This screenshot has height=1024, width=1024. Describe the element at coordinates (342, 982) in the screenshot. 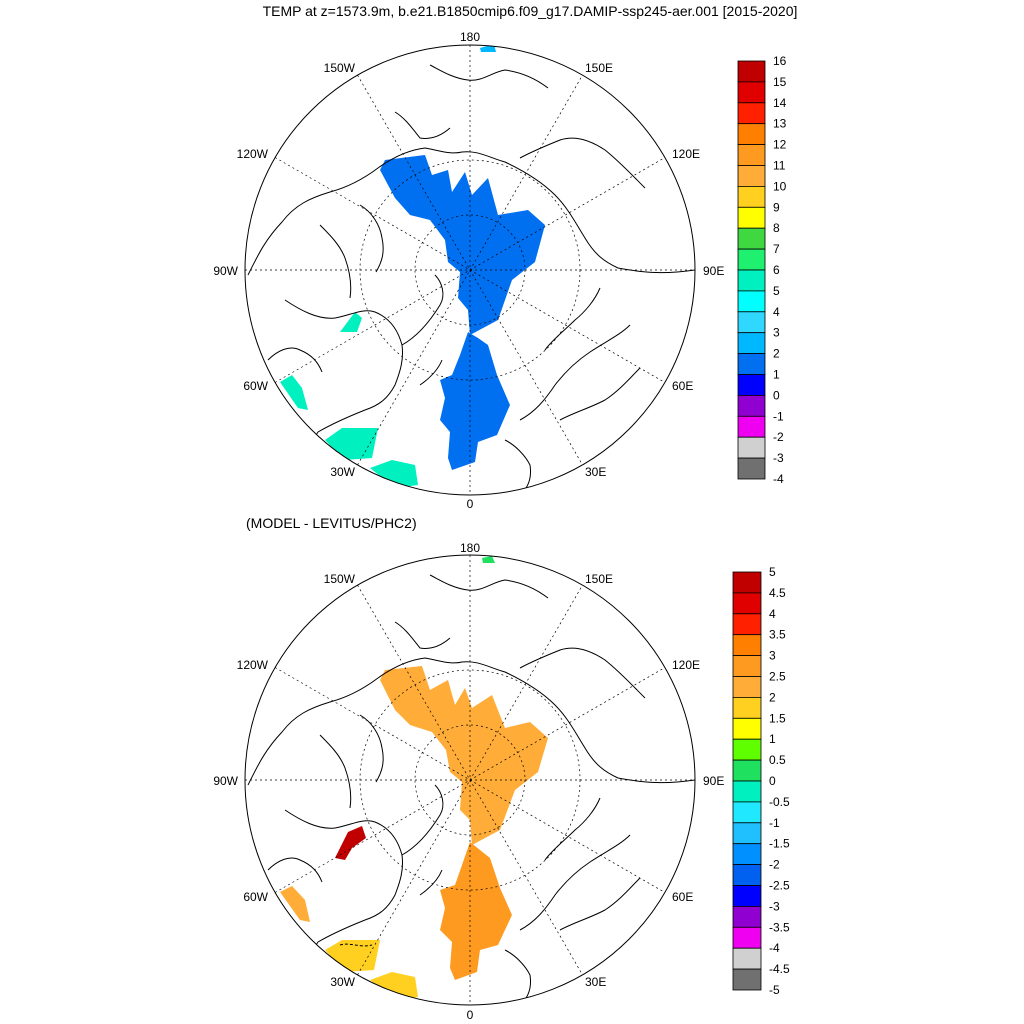

I see `p2-lon-30w: 30W` at that location.